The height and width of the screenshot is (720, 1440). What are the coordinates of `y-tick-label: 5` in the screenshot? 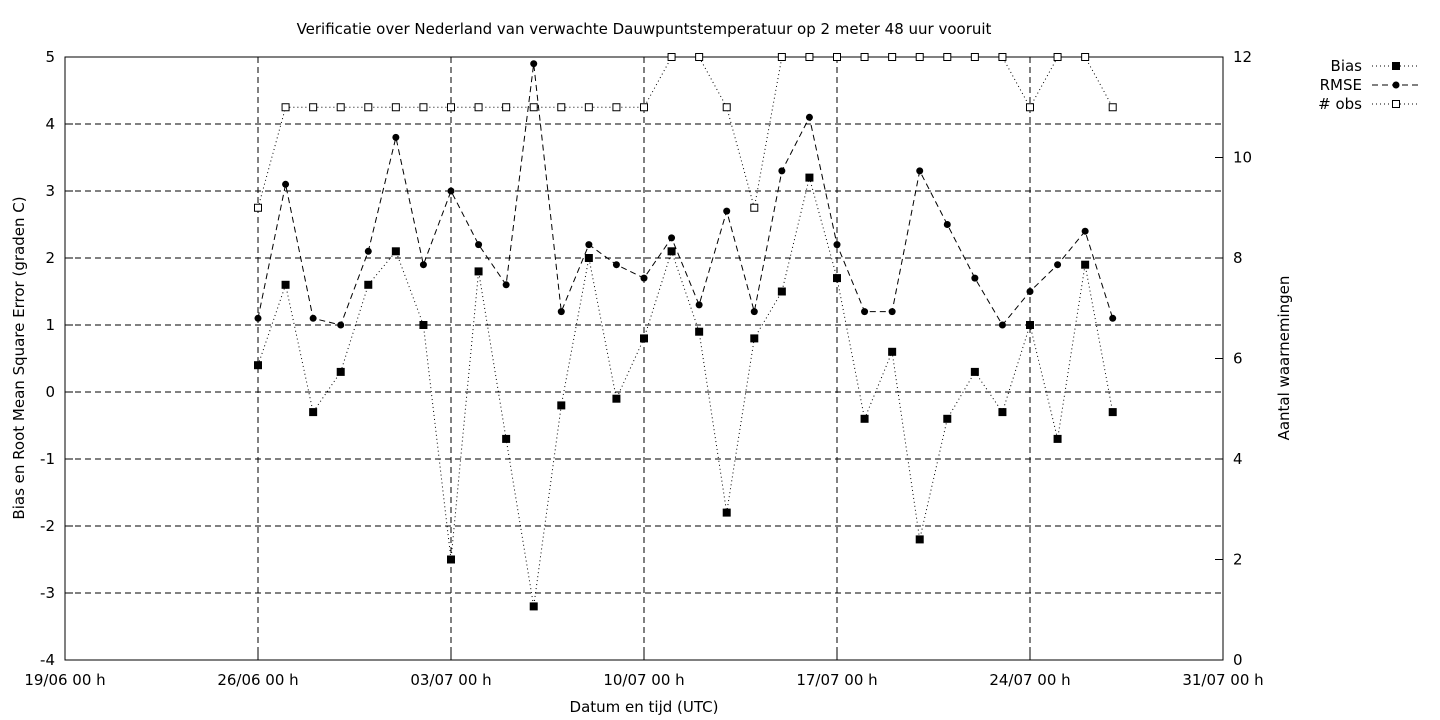 It's located at (50, 57).